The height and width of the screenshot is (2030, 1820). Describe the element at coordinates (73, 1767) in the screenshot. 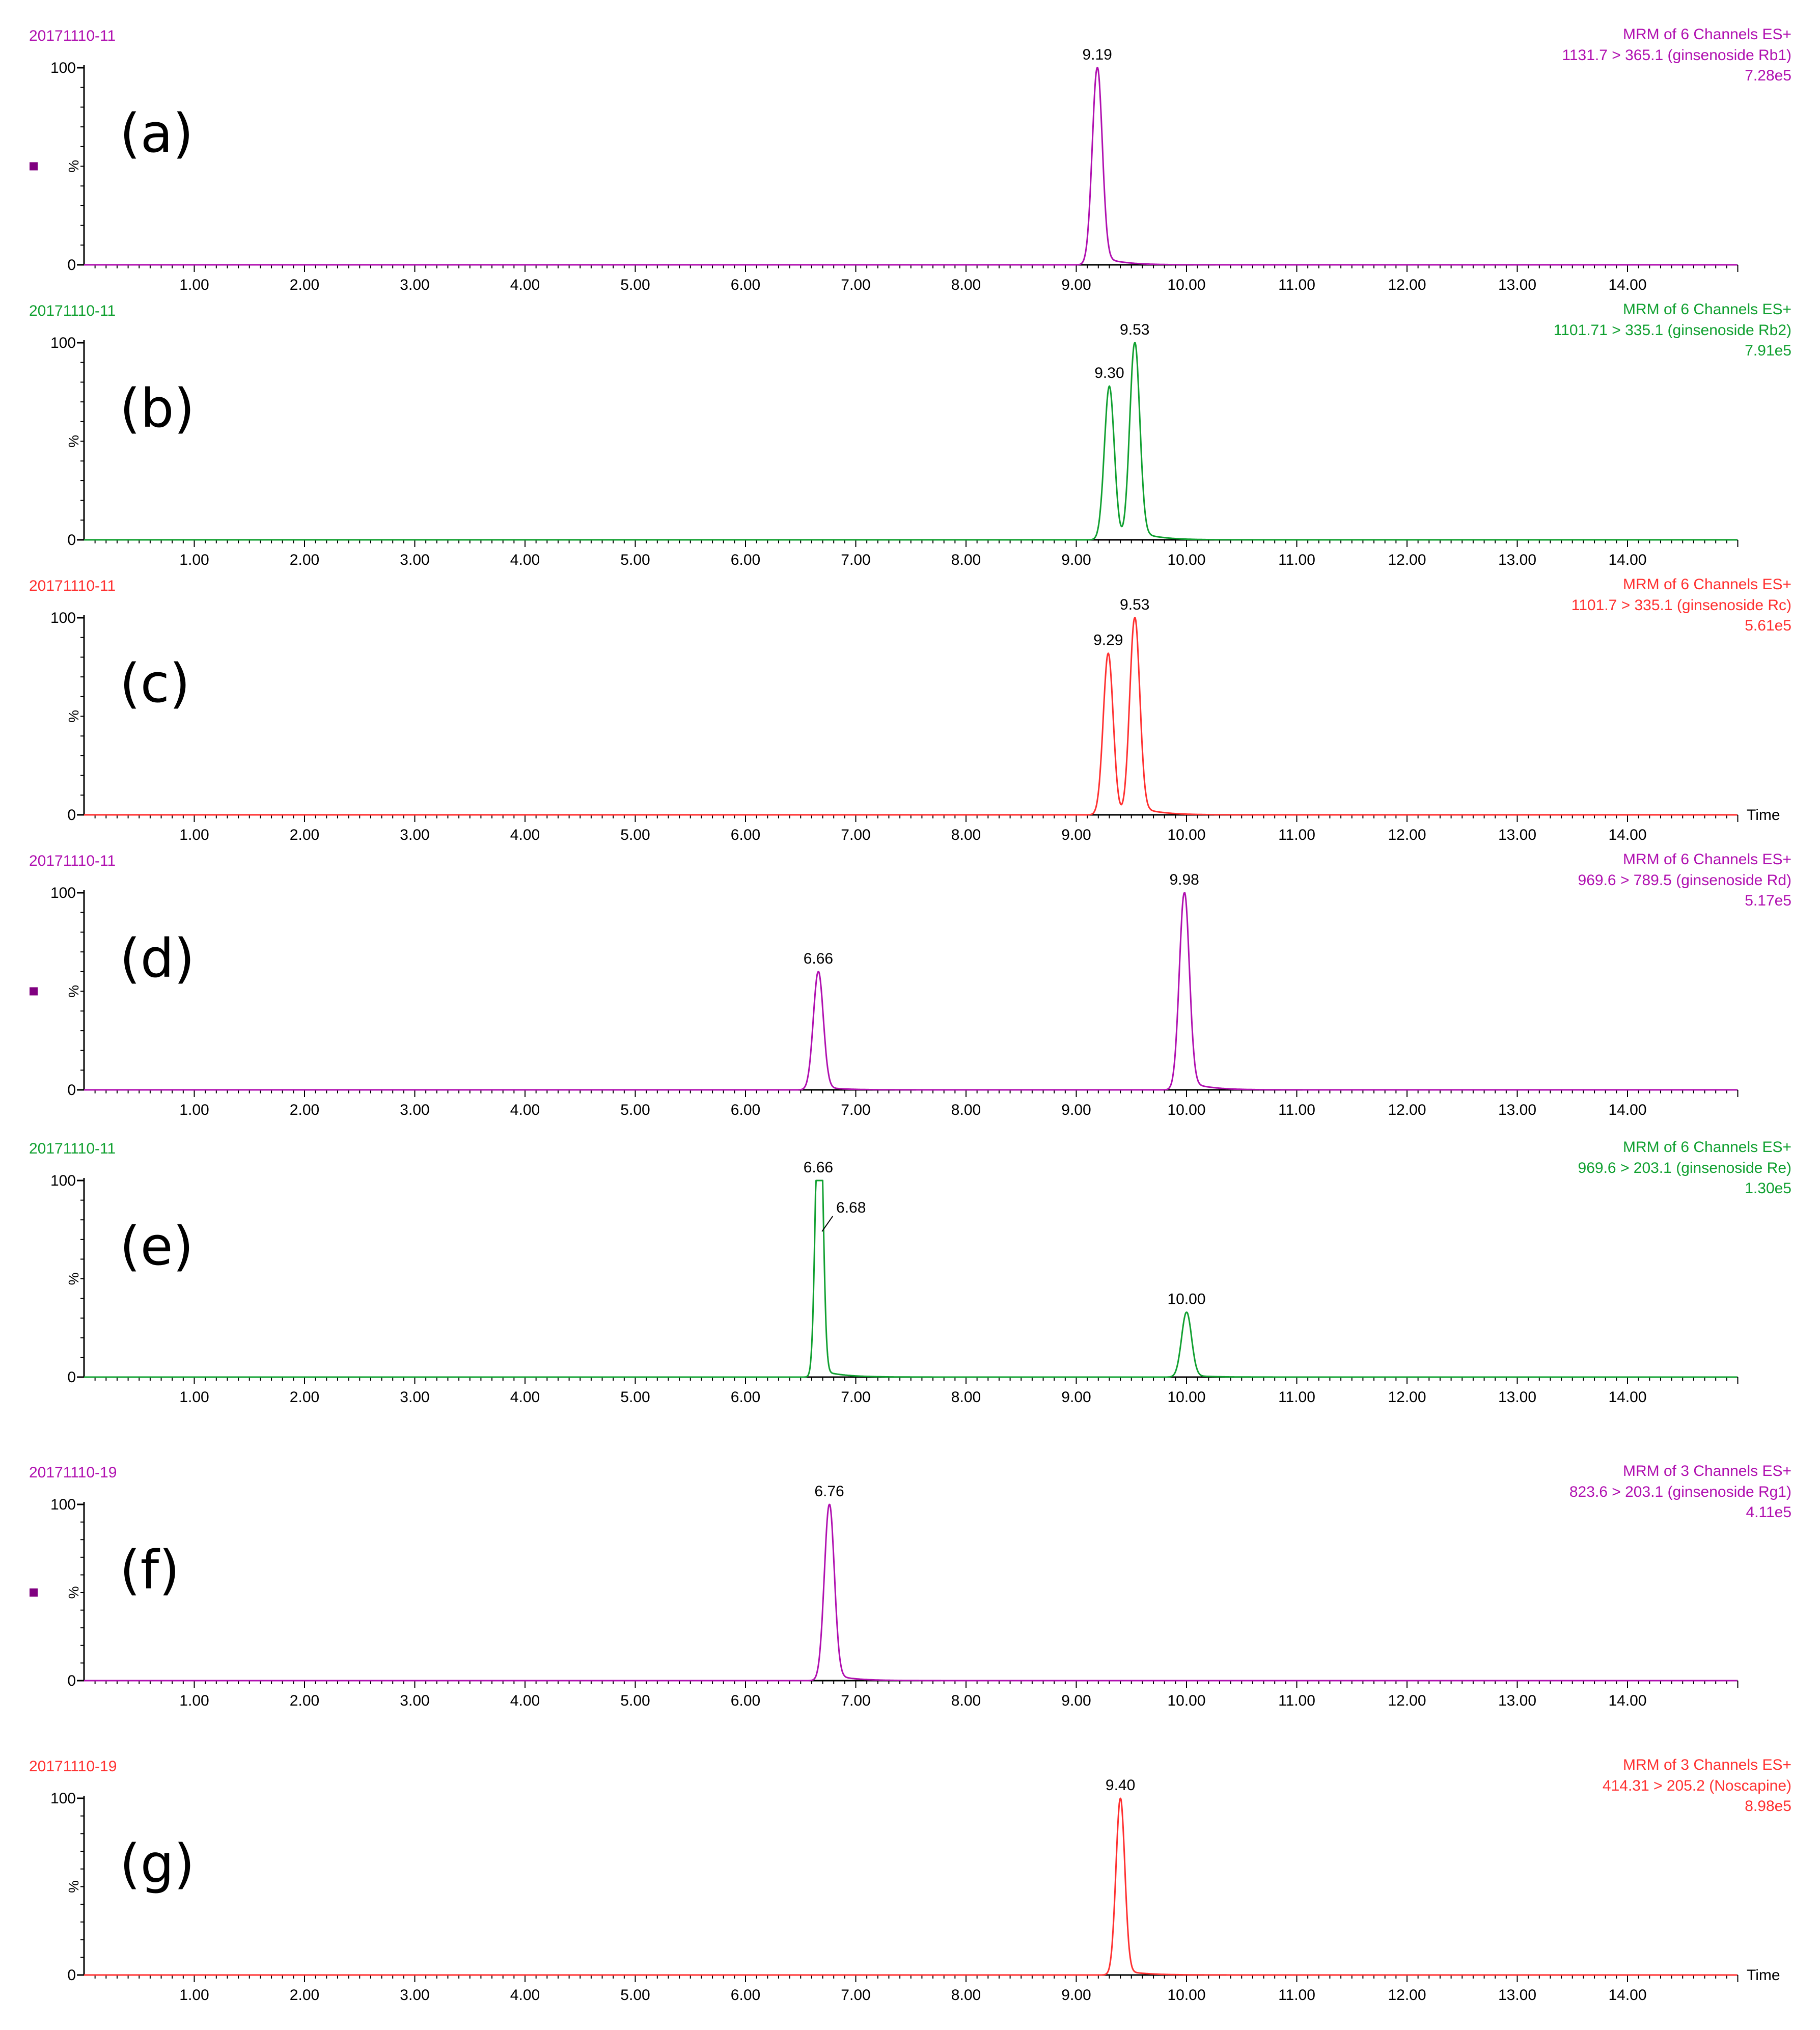

I see `sample-id: 20171110-19` at that location.